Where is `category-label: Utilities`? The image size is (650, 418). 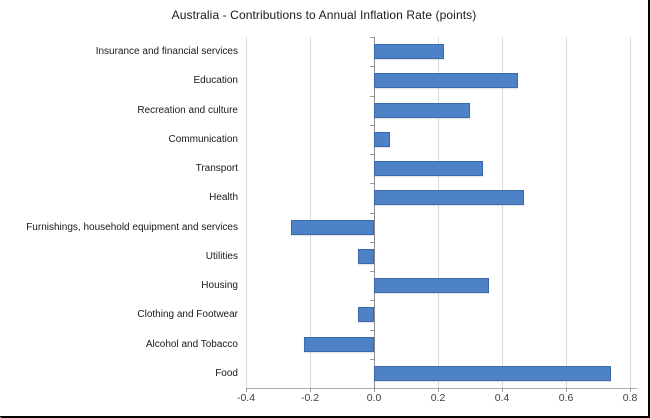 category-label: Utilities is located at coordinates (221, 256).